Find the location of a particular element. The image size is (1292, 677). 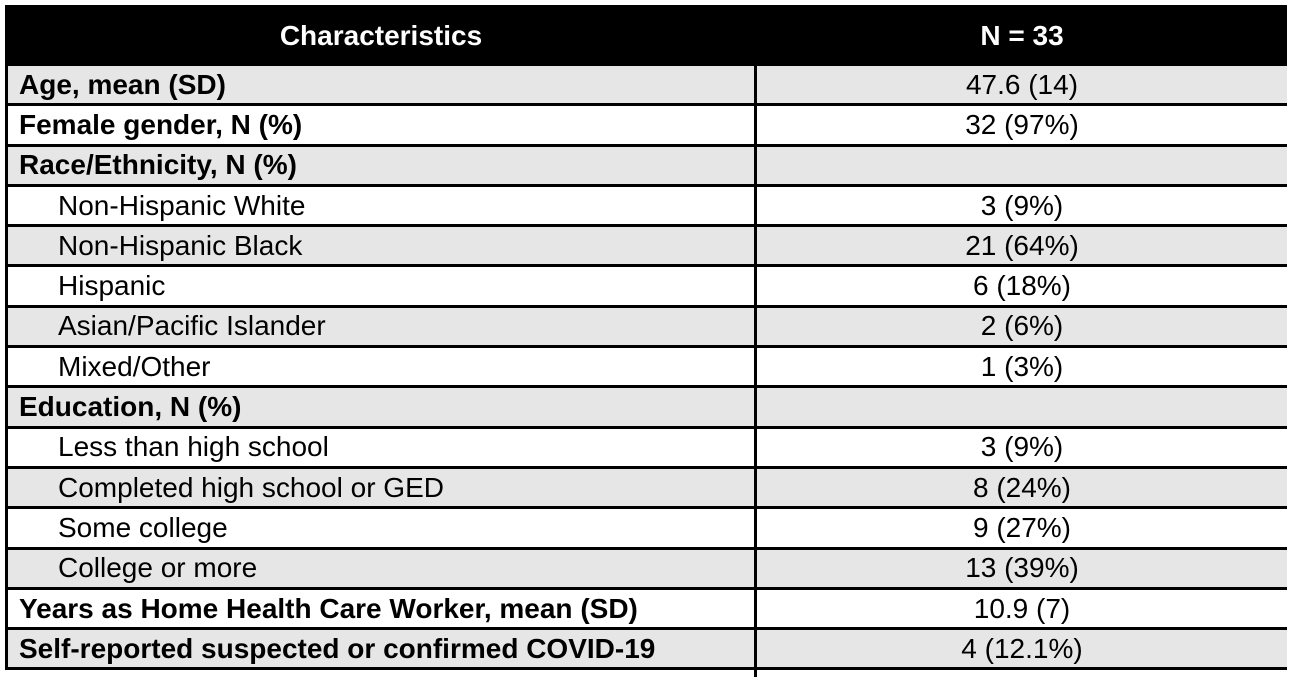

table-row-less-than-high-school: Less than high school 3 (9%) is located at coordinates (646, 447).